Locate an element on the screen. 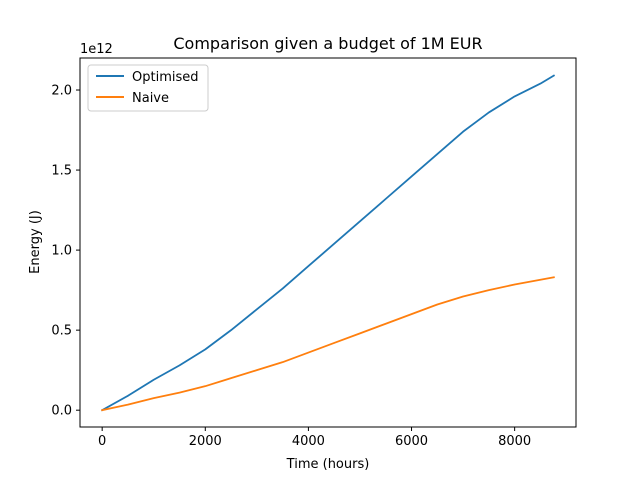  y-tick-label: 2.0 is located at coordinates (61, 91).